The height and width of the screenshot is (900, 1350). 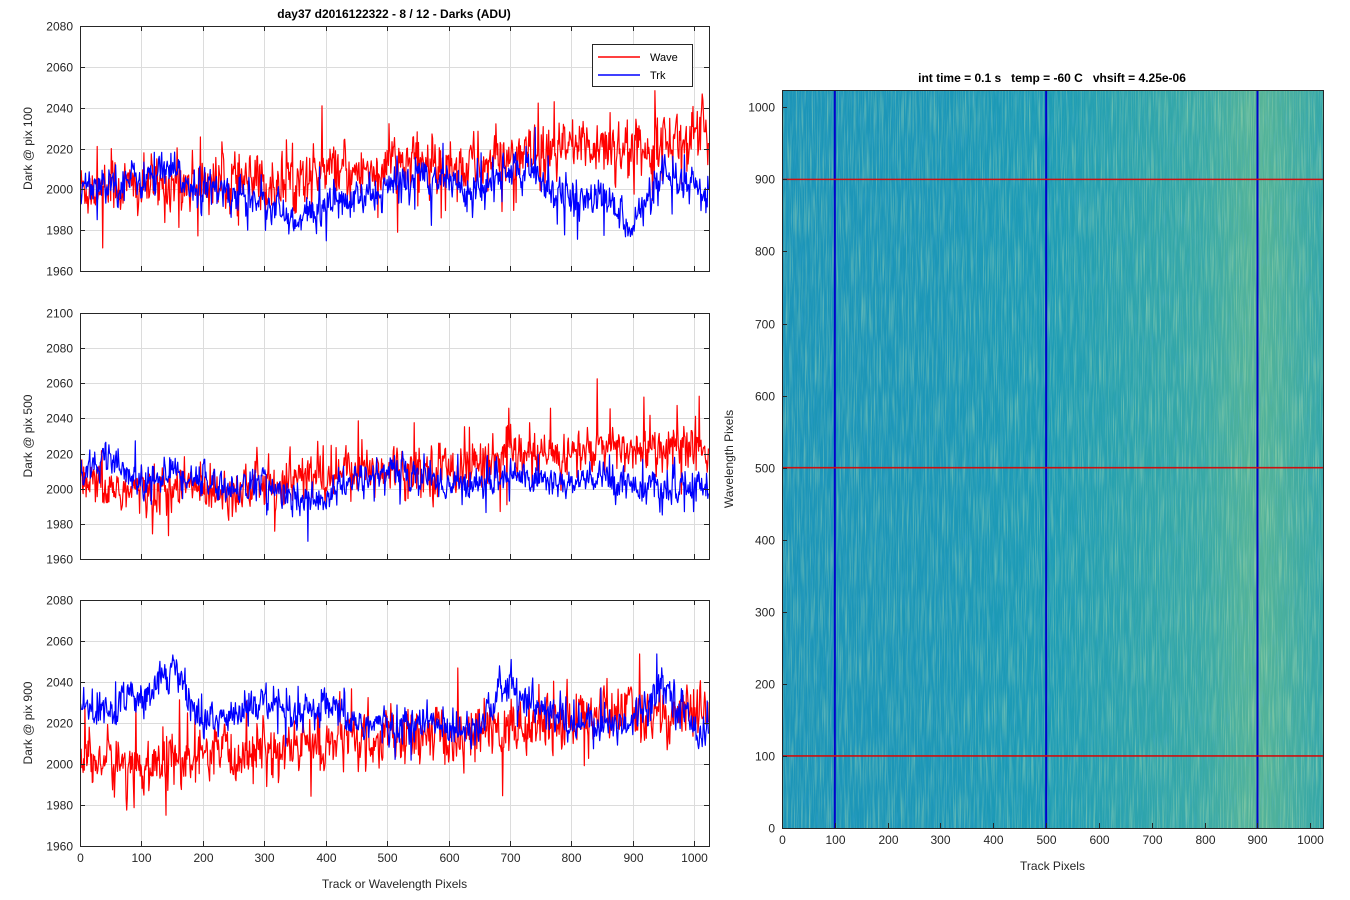 I want to click on legend-wave-label: Wave, so click(x=664, y=58).